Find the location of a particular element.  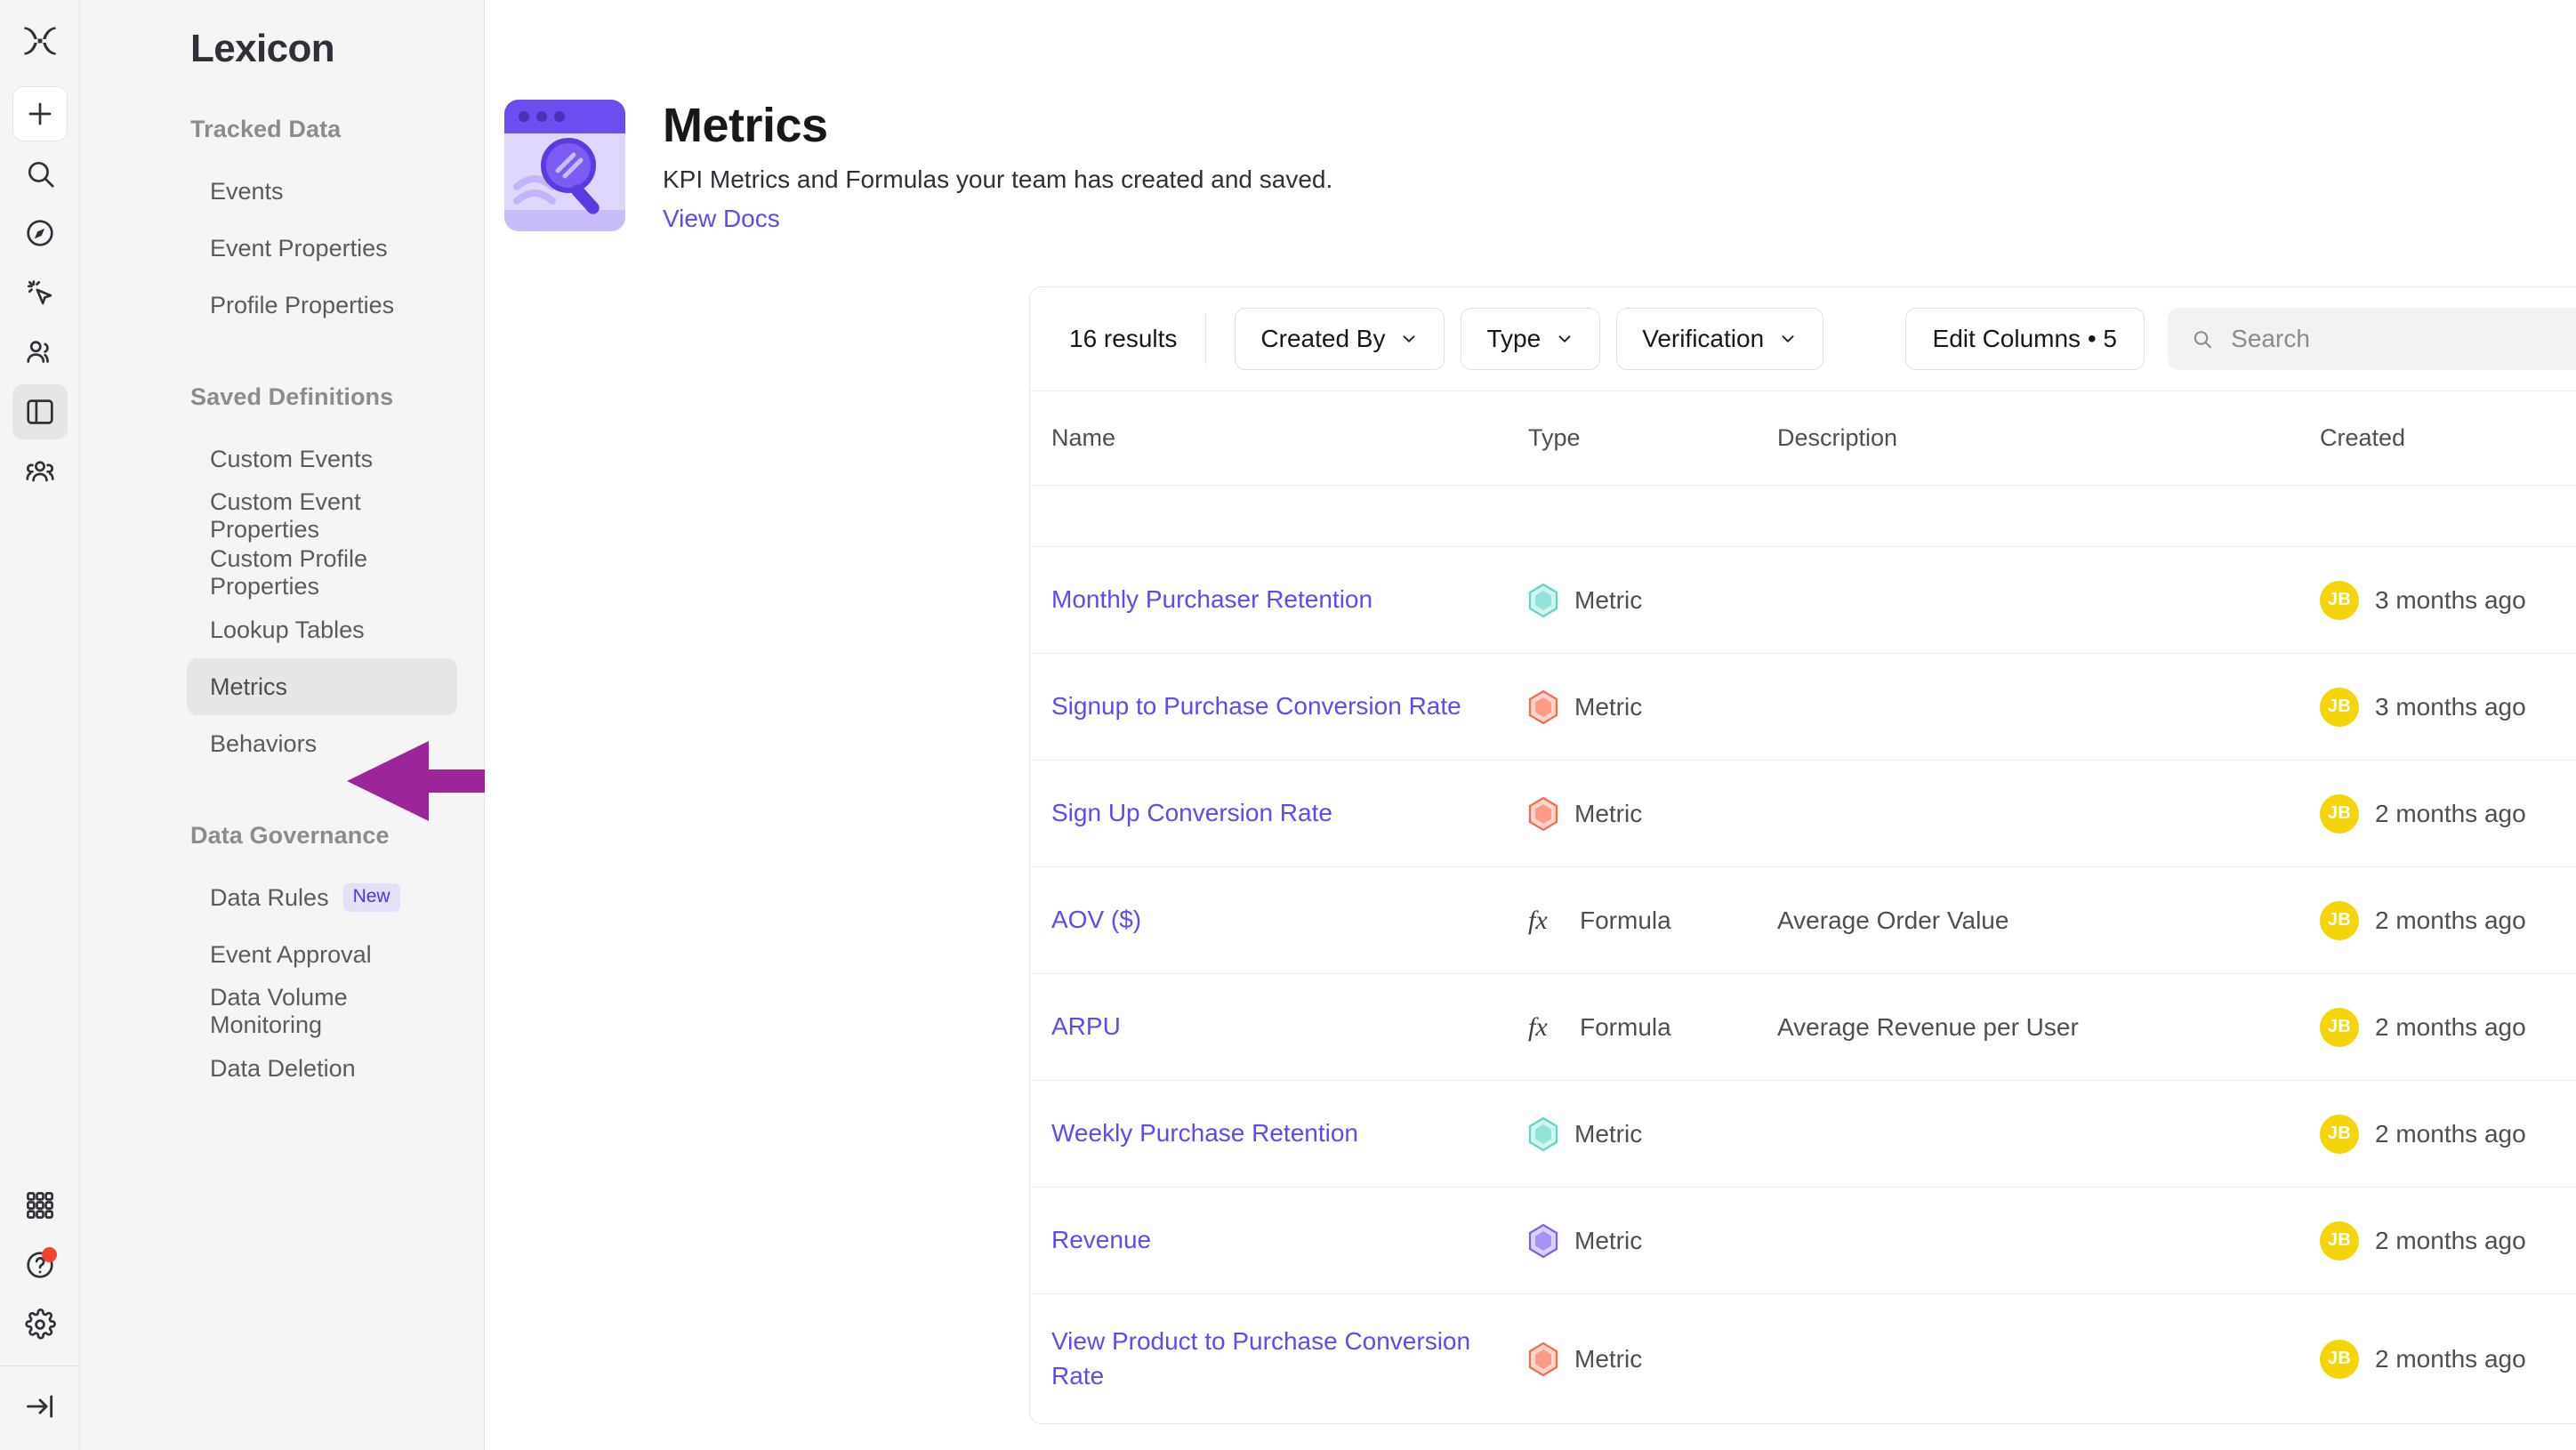

metric-name-link: Monthly Purchaser Retention is located at coordinates (1212, 599).